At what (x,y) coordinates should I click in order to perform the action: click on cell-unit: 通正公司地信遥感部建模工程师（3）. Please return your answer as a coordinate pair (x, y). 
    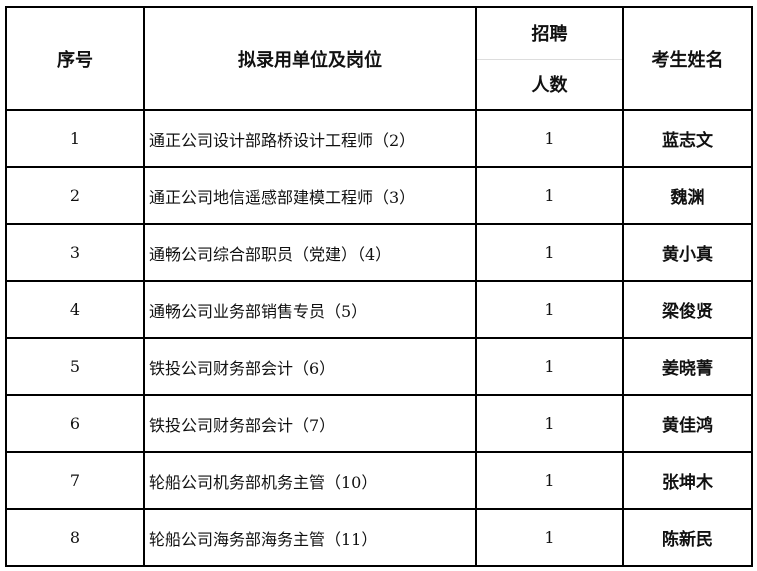
    Looking at the image, I should click on (310, 195).